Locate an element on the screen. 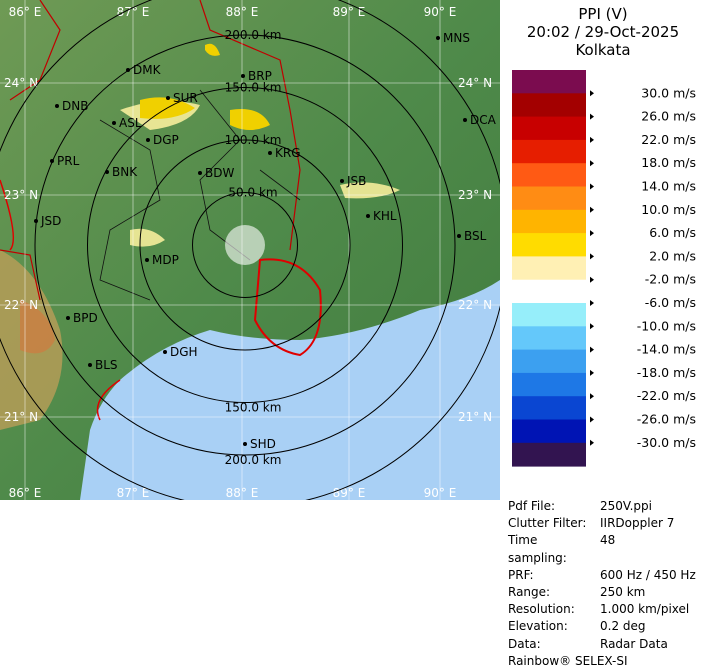 This screenshot has height=670, width=706. lat-label: 21° N is located at coordinates (21, 417).